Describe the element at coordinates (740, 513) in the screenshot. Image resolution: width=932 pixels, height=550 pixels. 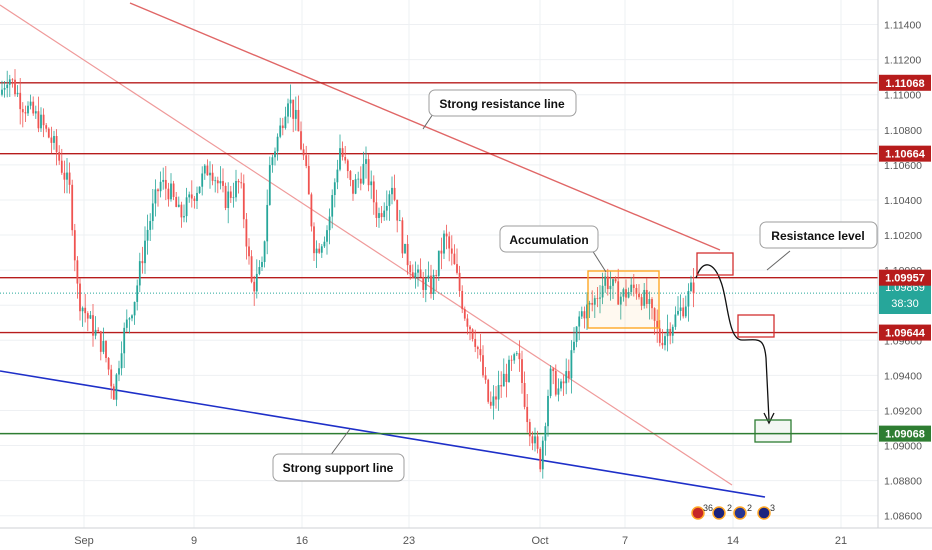
I see `uk-flag-icon` at that location.